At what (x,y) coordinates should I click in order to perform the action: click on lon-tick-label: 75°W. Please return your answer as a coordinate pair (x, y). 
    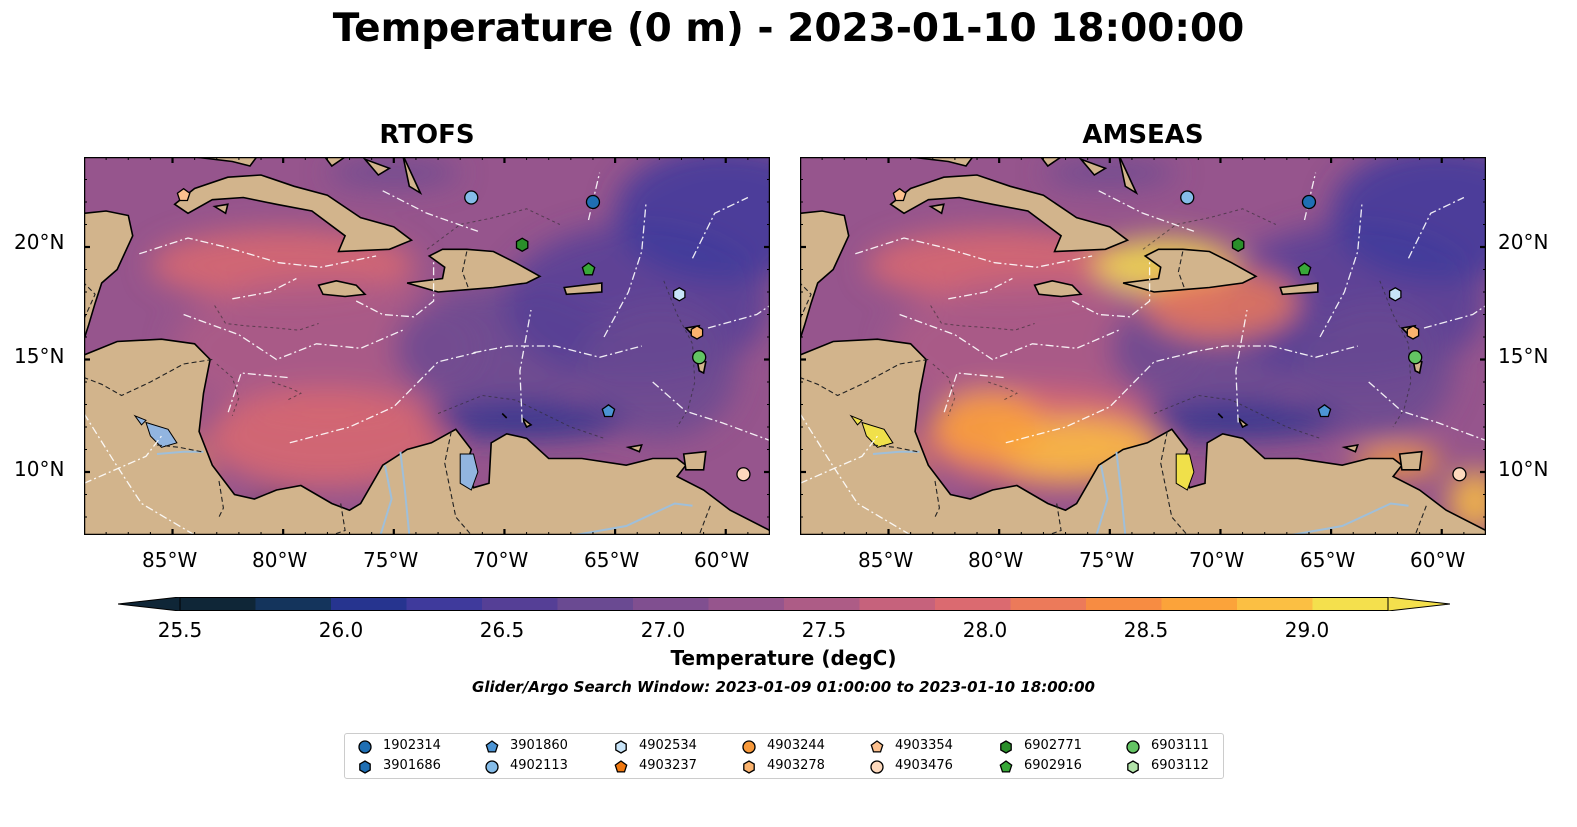
    Looking at the image, I should click on (391, 560).